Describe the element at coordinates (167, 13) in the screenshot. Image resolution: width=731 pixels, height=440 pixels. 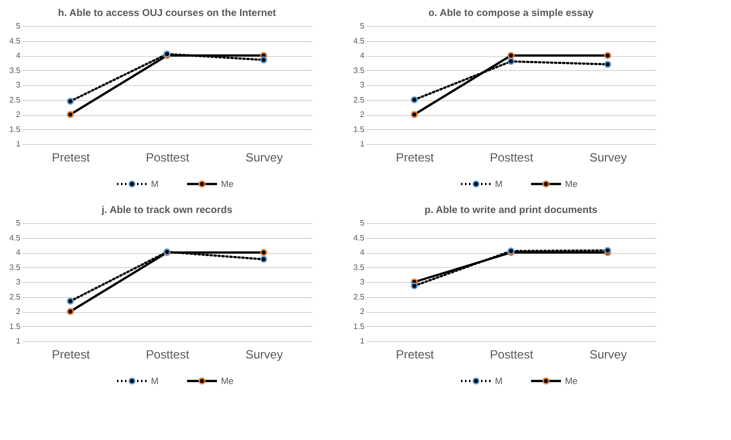
I see `chart-title: h. Able to access OUJ courses on the Internet` at that location.